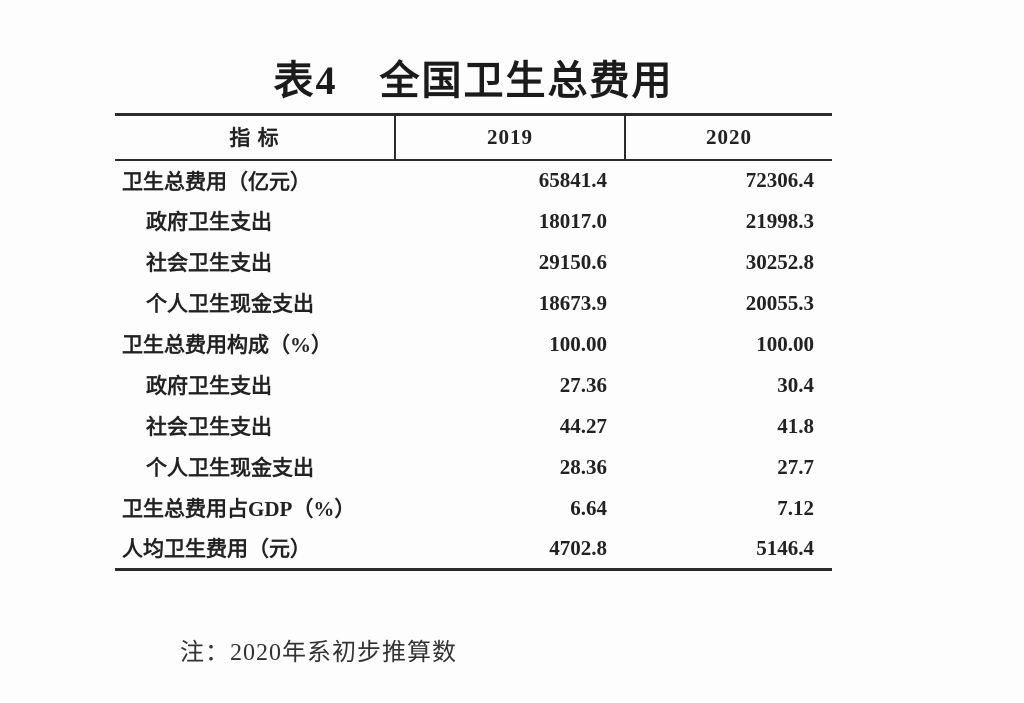 Image resolution: width=1024 pixels, height=703 pixels. Describe the element at coordinates (795, 466) in the screenshot. I see `value-2020: 27.7` at that location.